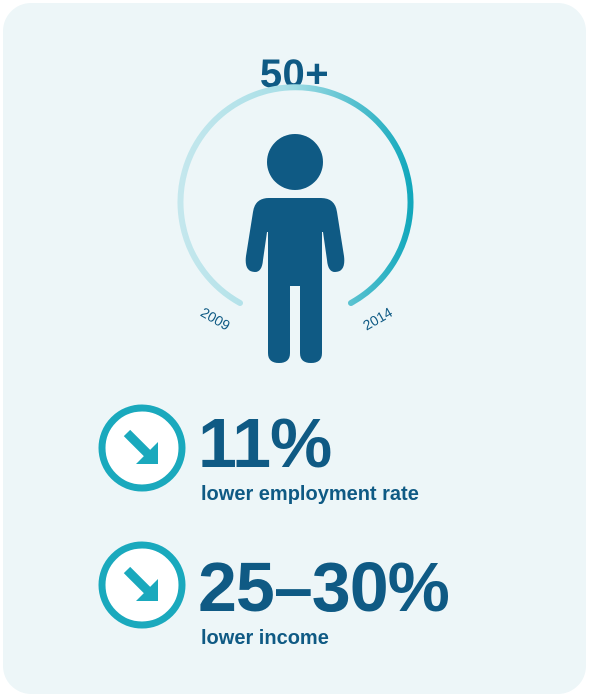 Image resolution: width=589 pixels, height=697 pixels. What do you see at coordinates (265, 443) in the screenshot?
I see `employment-rate-value: 11%` at bounding box center [265, 443].